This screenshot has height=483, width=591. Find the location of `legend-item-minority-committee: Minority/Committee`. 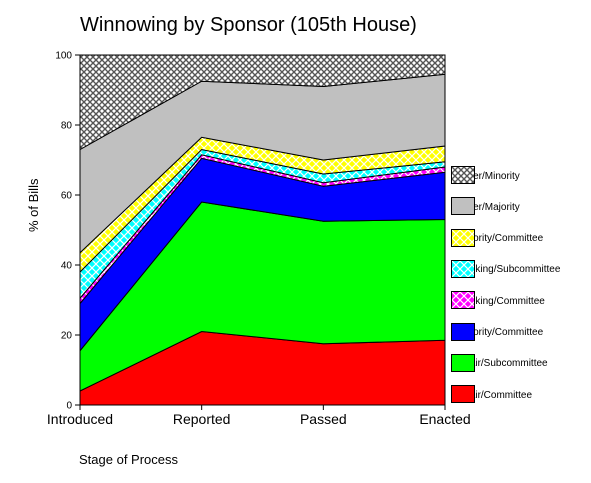

legend-item-minority-committee: Minority/Committee is located at coordinates (497, 238).